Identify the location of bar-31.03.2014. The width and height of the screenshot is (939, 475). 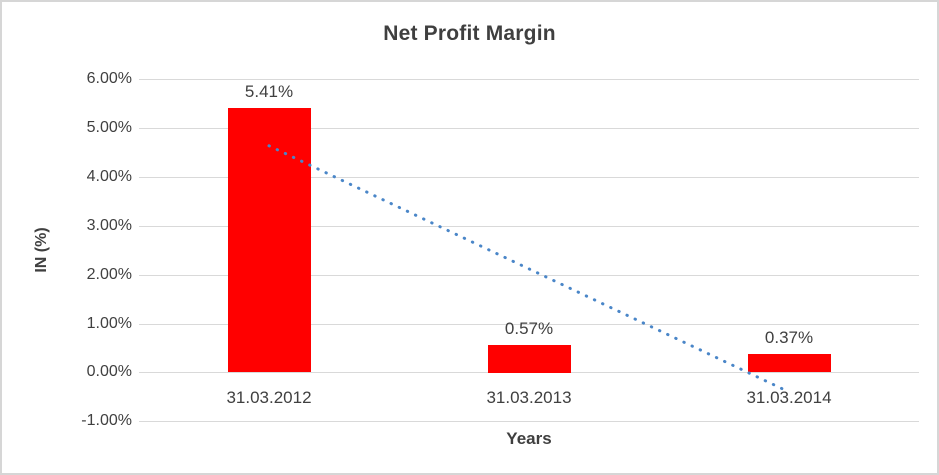
(789, 363).